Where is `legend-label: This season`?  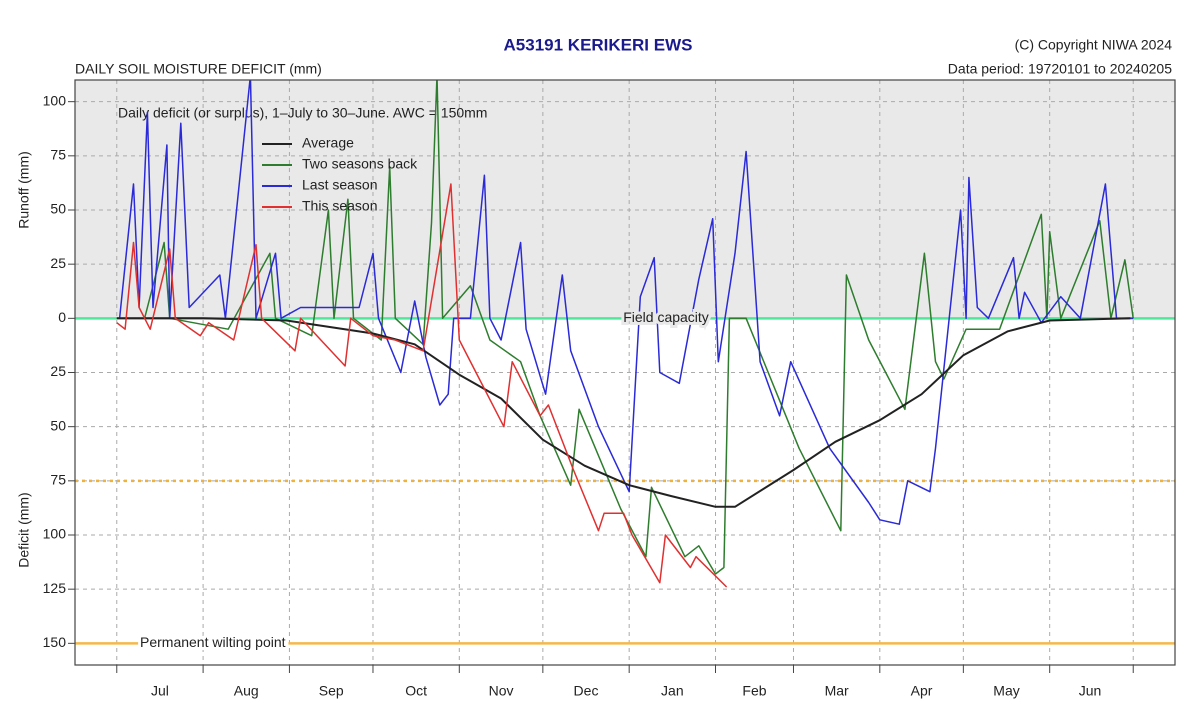 legend-label: This season is located at coordinates (339, 206).